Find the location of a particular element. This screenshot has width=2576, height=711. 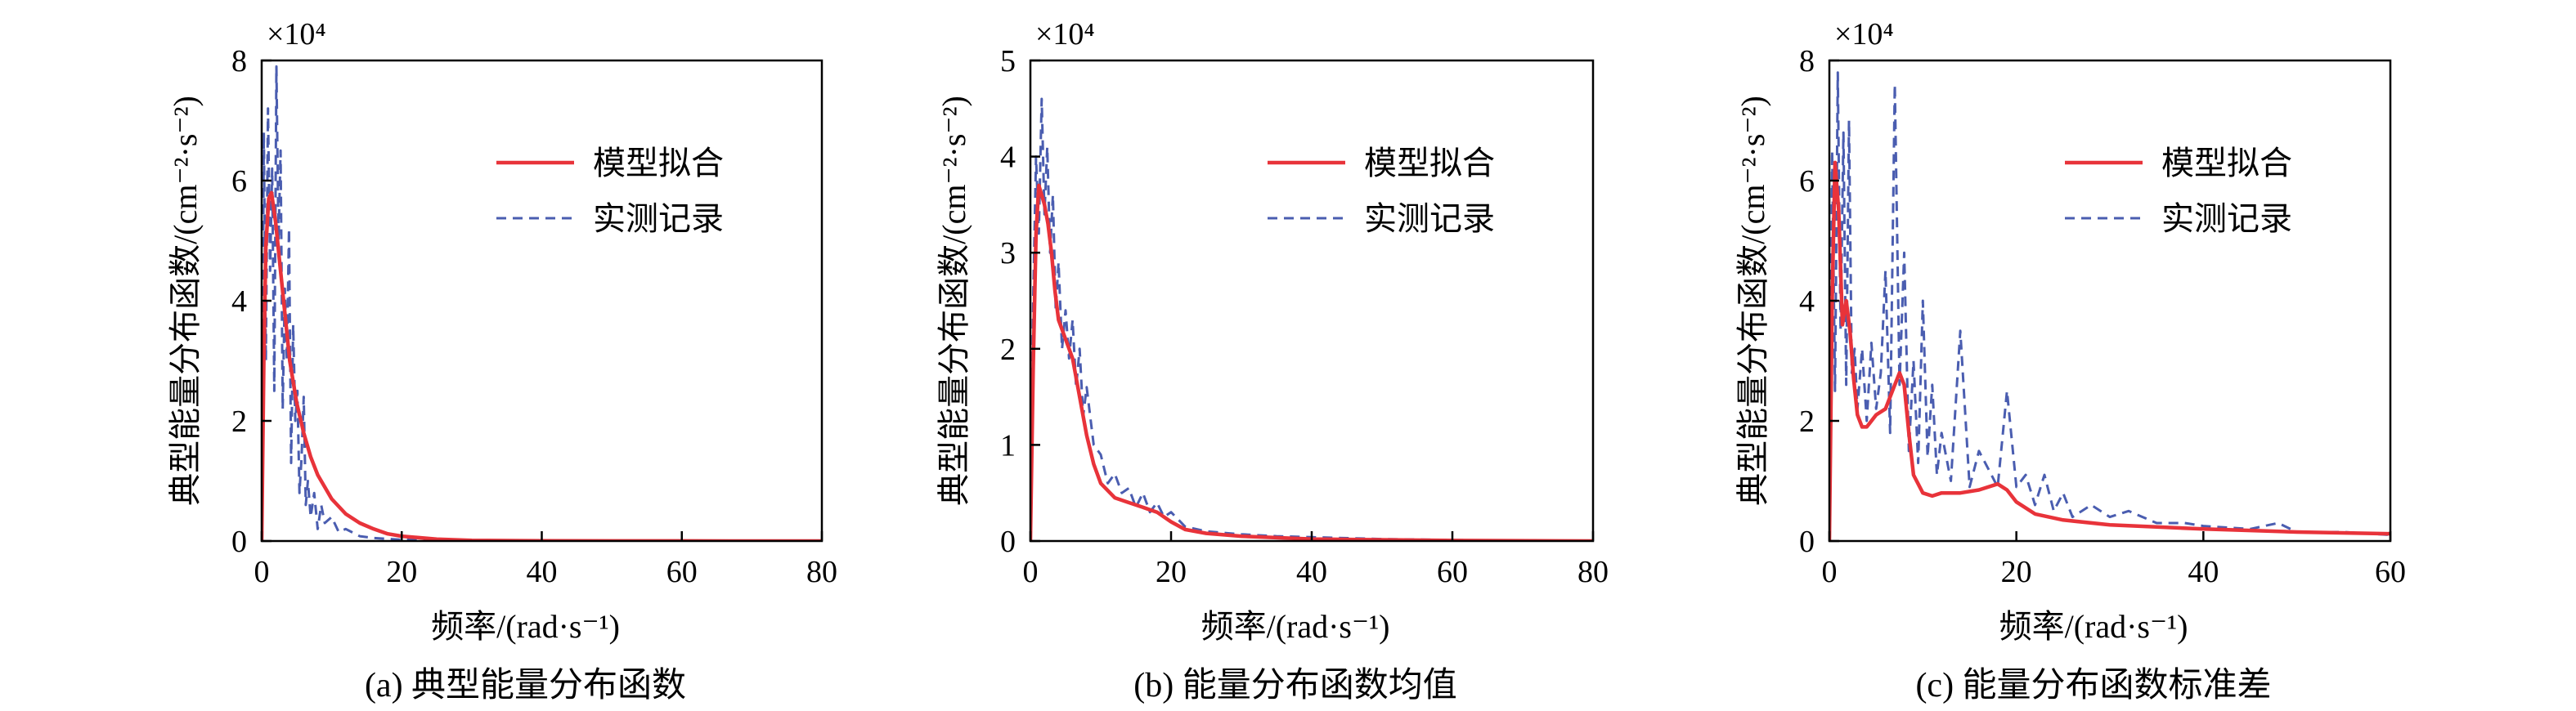

y-tick-label: 3 is located at coordinates (1008, 253).